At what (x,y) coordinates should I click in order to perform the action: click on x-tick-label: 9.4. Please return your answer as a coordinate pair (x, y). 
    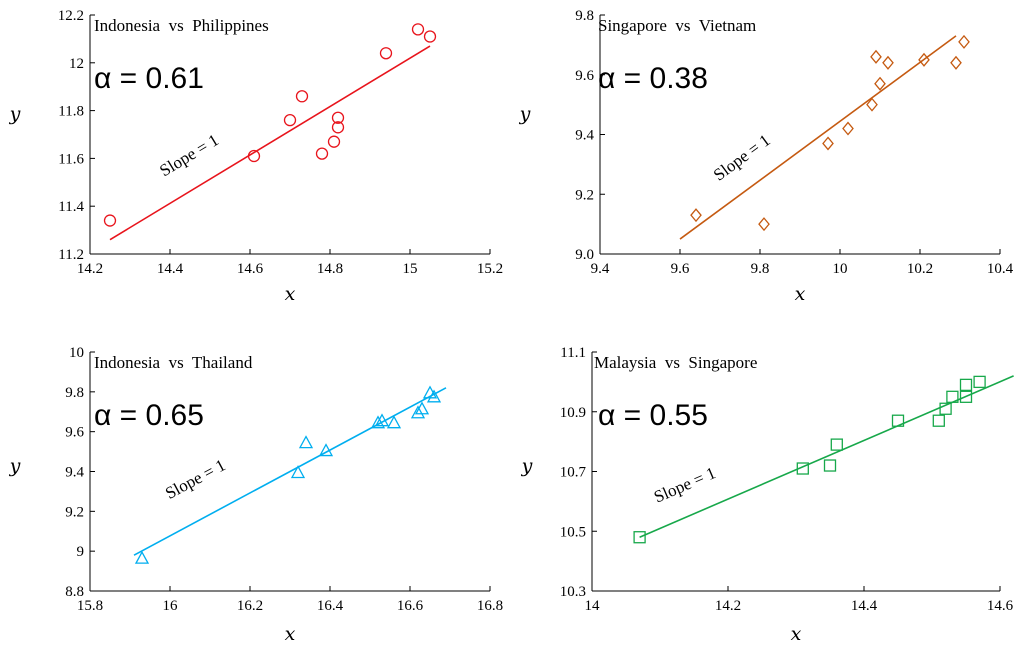
    Looking at the image, I should click on (600, 269).